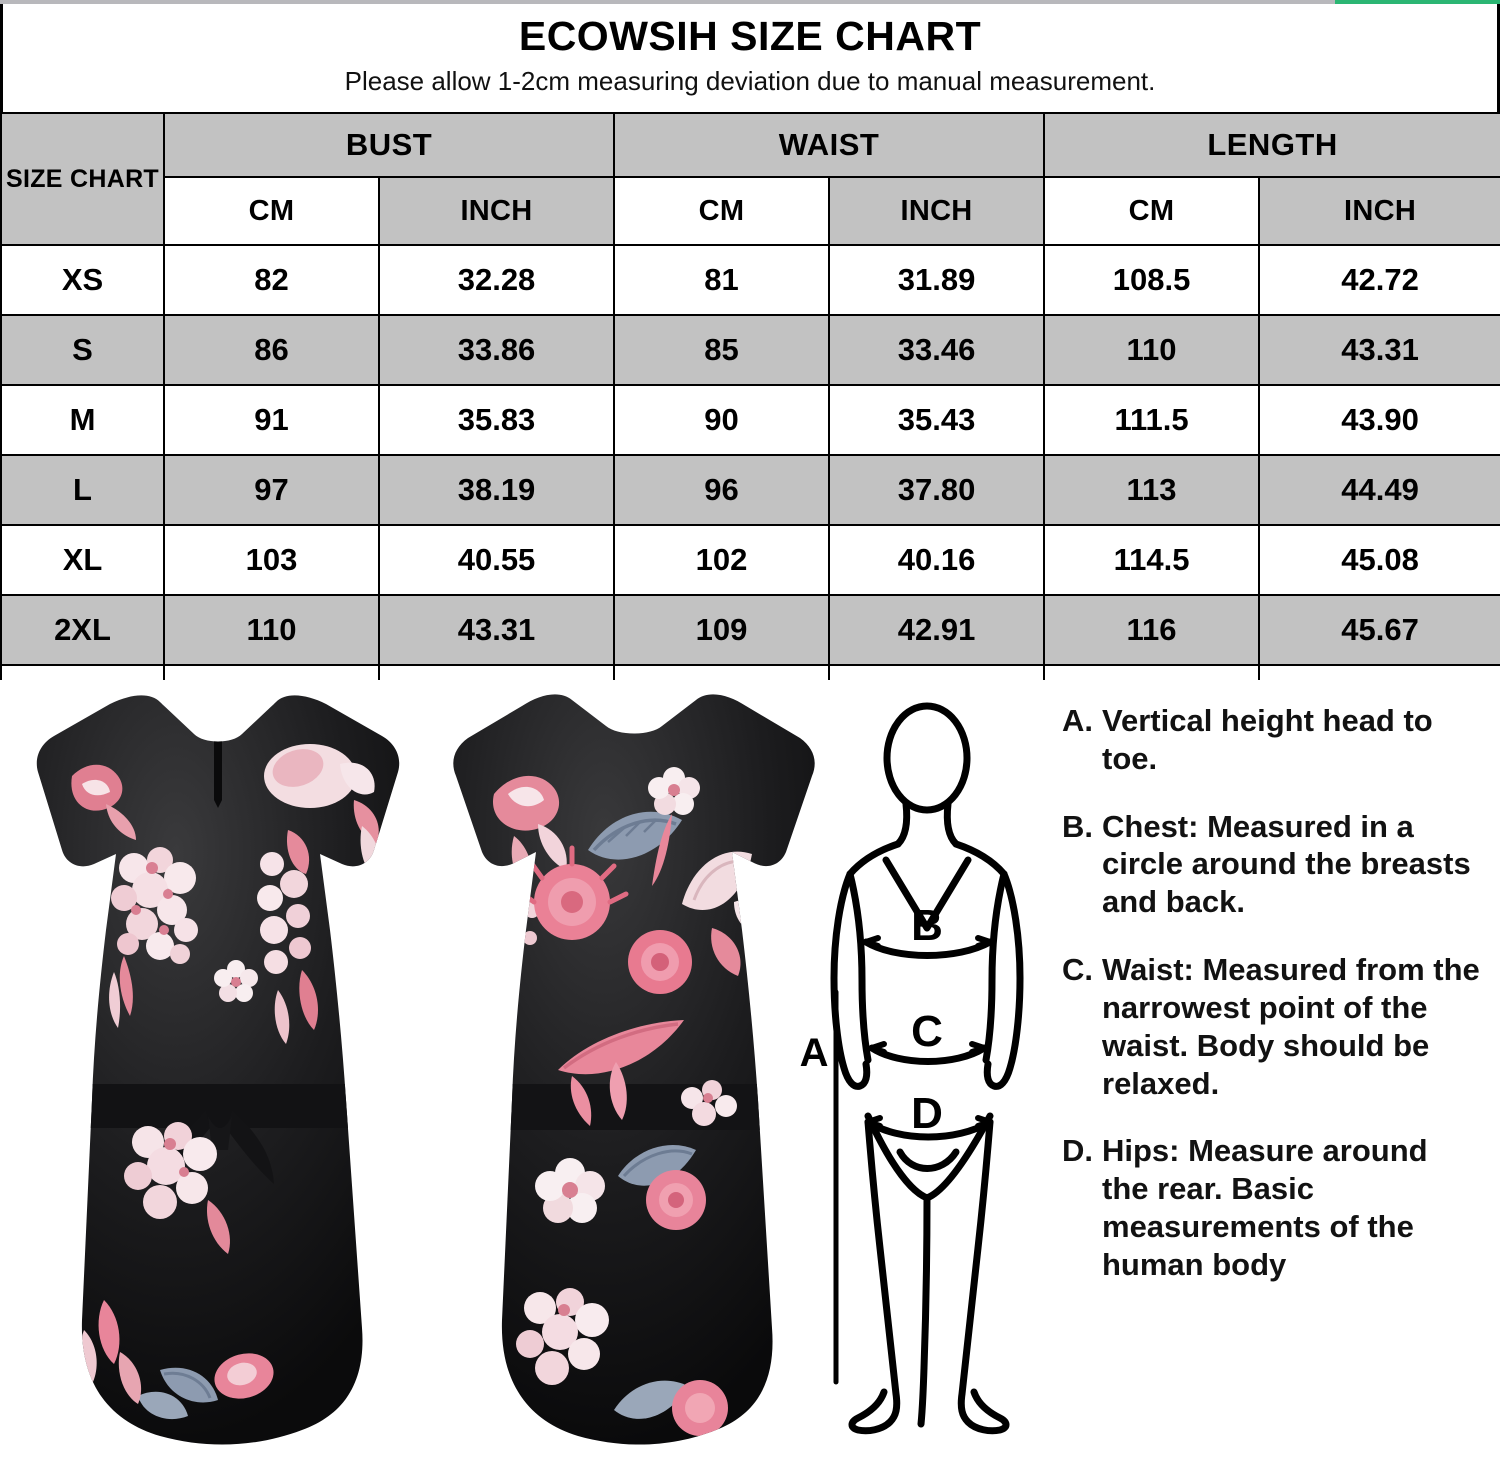 The height and width of the screenshot is (1463, 1500). Describe the element at coordinates (722, 211) in the screenshot. I see `column-header-waist-cm: CM` at that location.